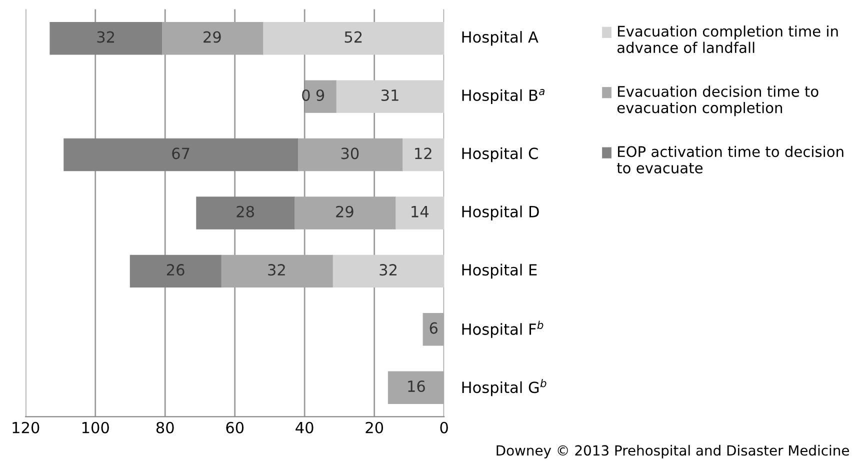 Image resolution: width=854 pixels, height=463 pixels. Describe the element at coordinates (26, 428) in the screenshot. I see `x-tick-label: 120` at that location.